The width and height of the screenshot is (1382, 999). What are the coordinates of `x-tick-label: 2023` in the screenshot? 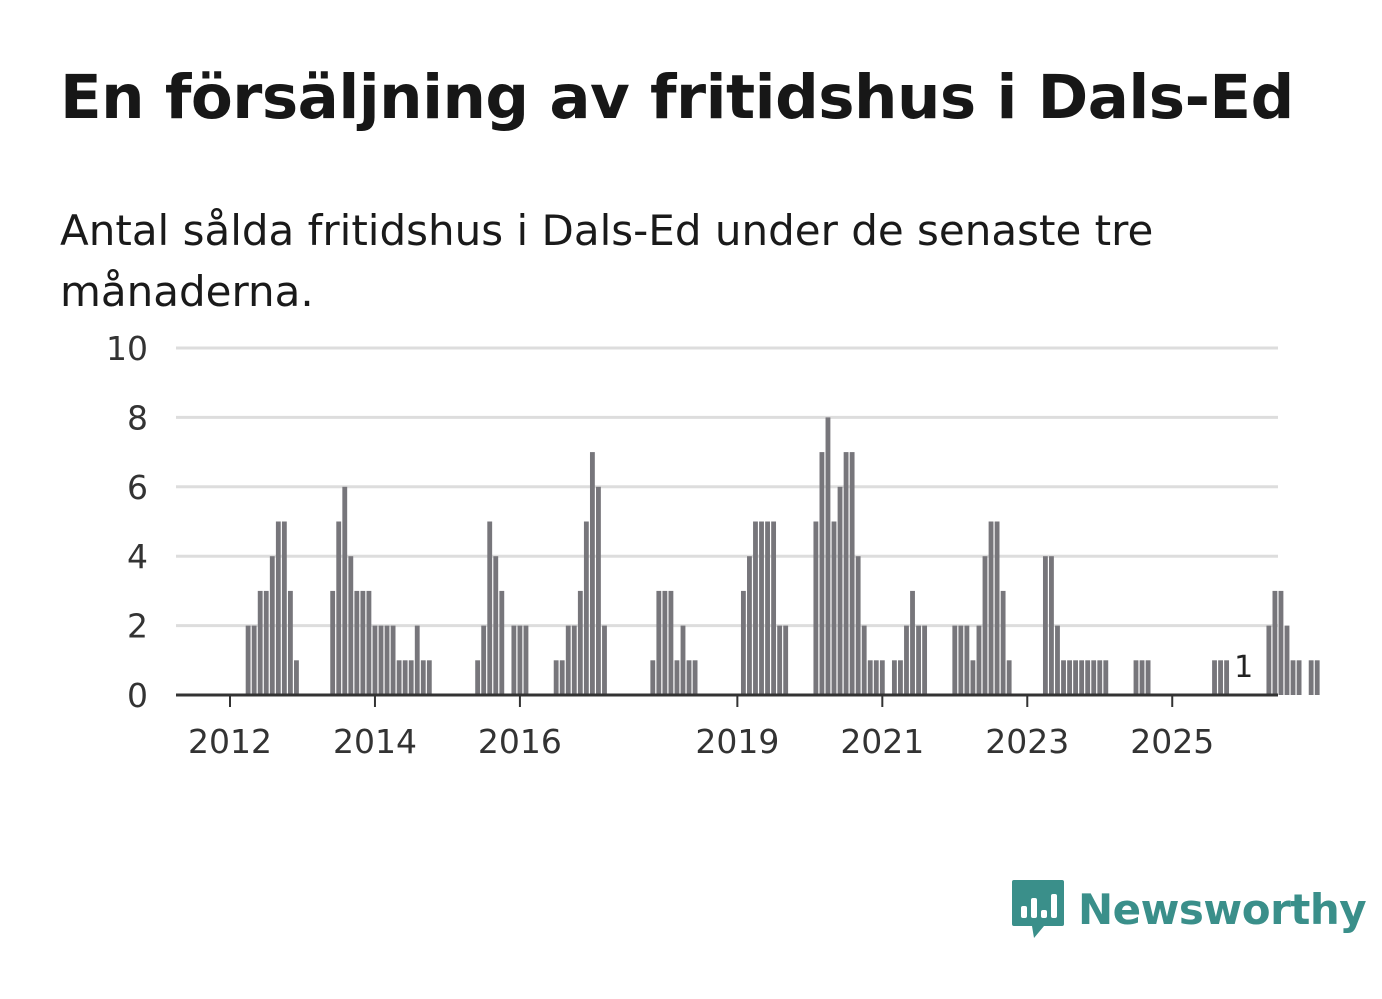 It's located at (1027, 741).